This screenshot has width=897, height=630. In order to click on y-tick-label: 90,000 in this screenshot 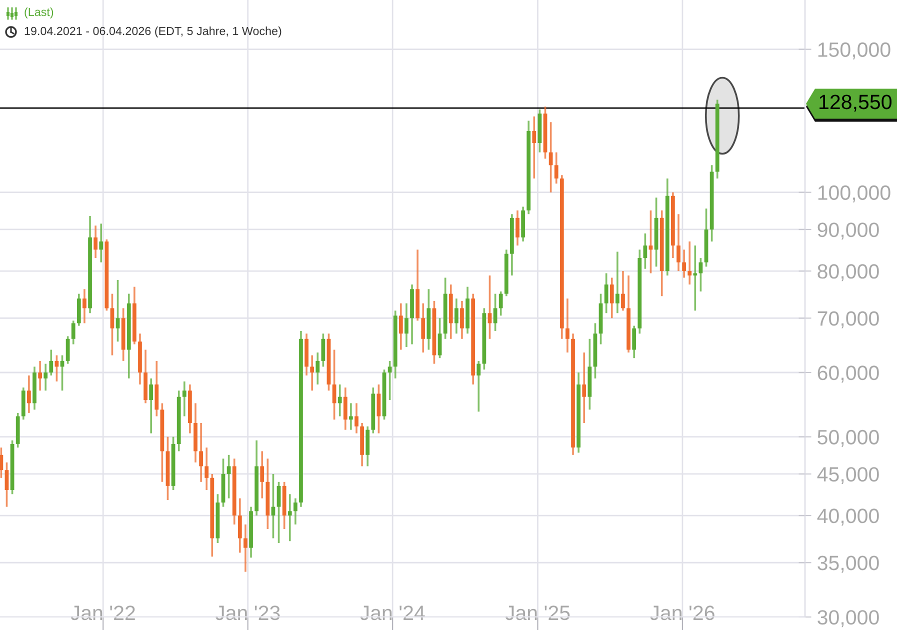, I will do `click(848, 231)`.